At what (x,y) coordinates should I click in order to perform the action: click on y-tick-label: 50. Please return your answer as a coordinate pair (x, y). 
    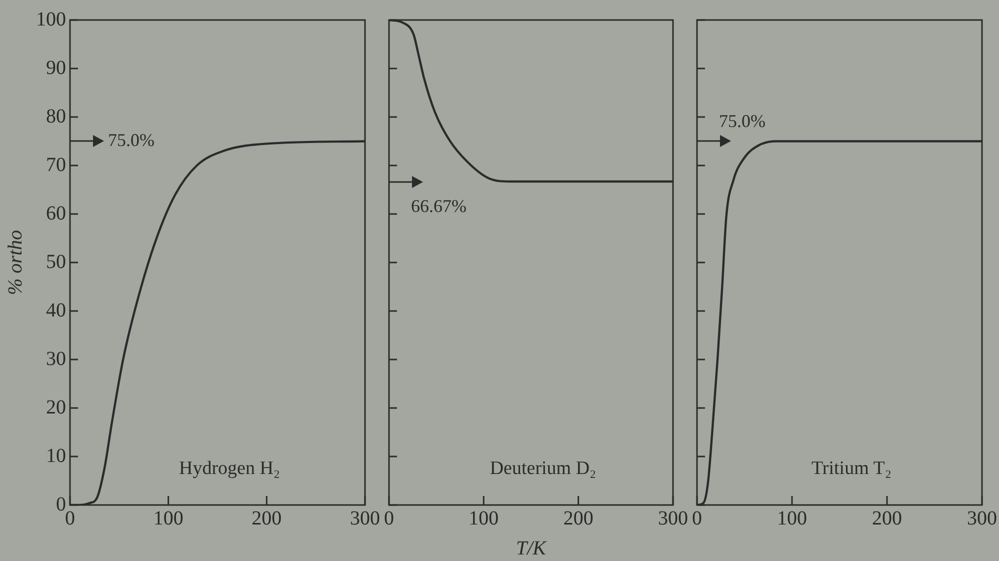
    Looking at the image, I should click on (56, 261).